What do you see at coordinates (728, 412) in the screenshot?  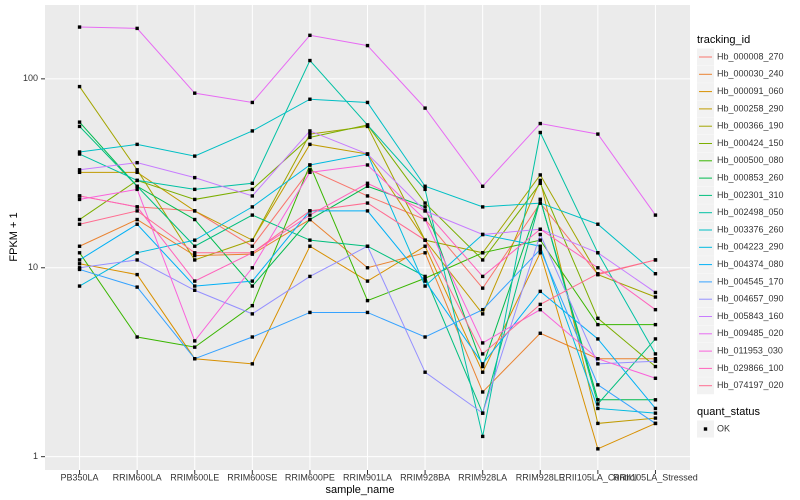 I see `legend-title: quant_status` at bounding box center [728, 412].